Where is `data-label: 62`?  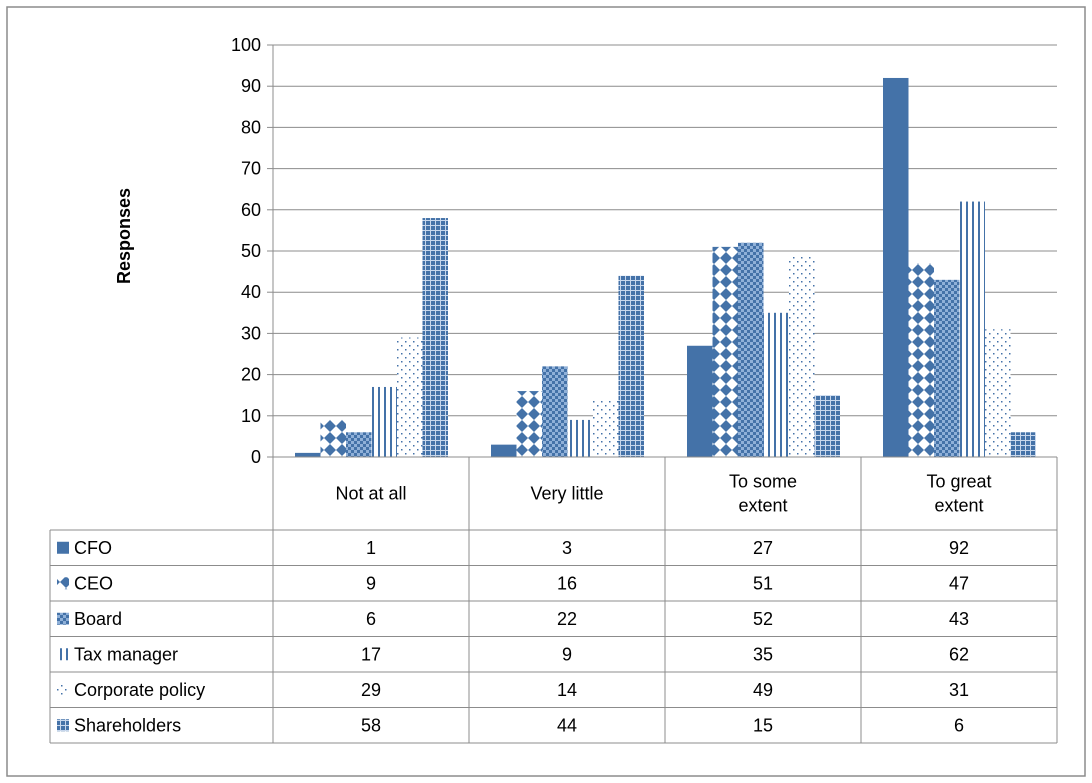 data-label: 62 is located at coordinates (959, 654).